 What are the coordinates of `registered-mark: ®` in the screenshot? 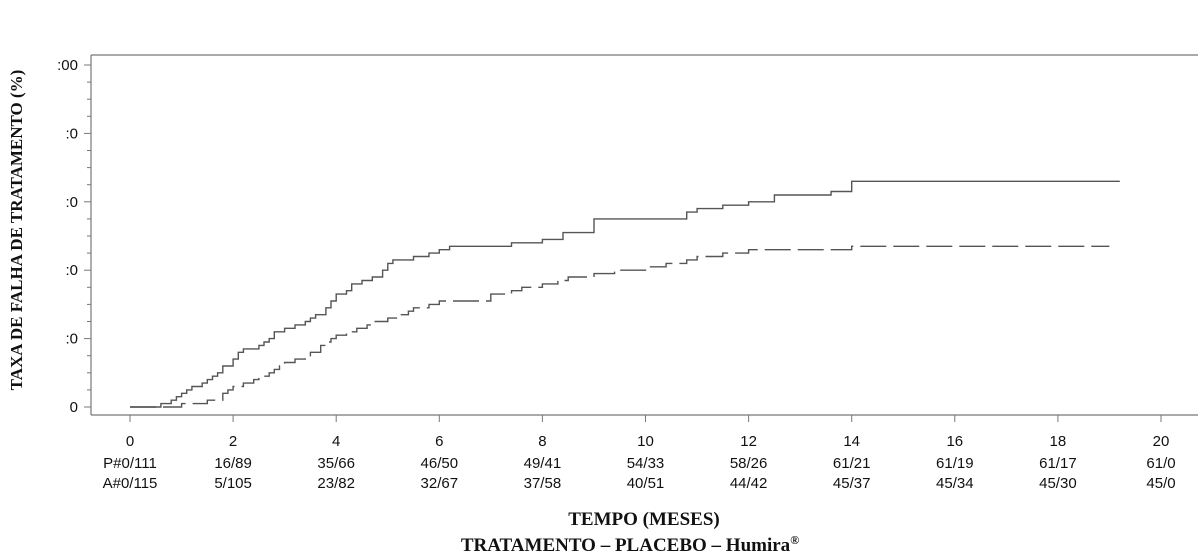 It's located at (794, 540).